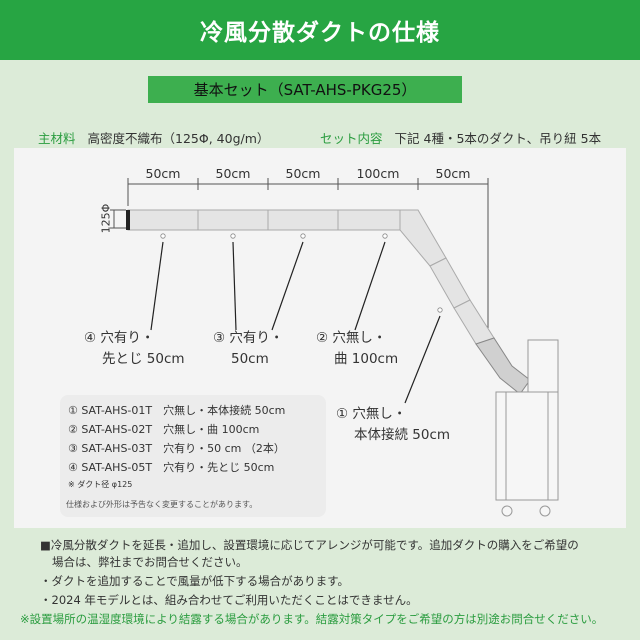 The image size is (640, 640). What do you see at coordinates (128, 220) in the screenshot?
I see `duct-end-cap` at bounding box center [128, 220].